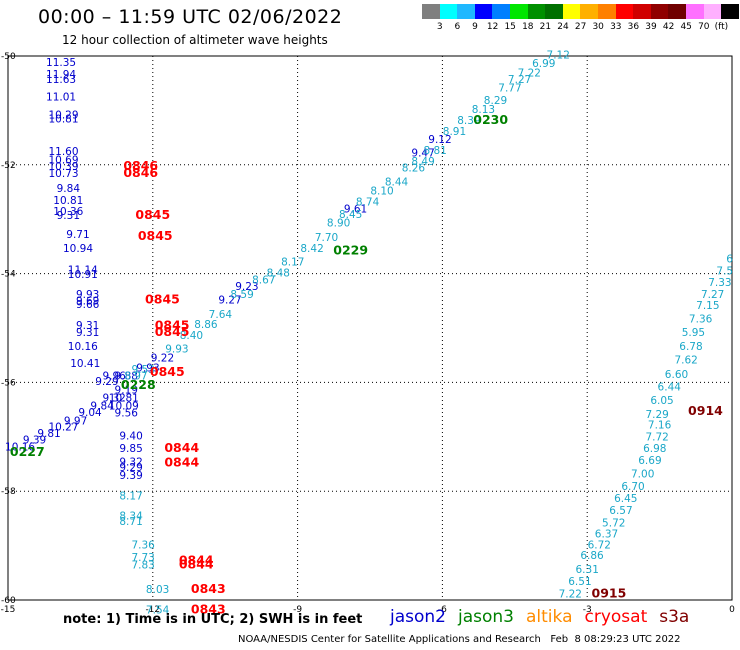  I want to click on swh-reading: 7.62, so click(685, 360).